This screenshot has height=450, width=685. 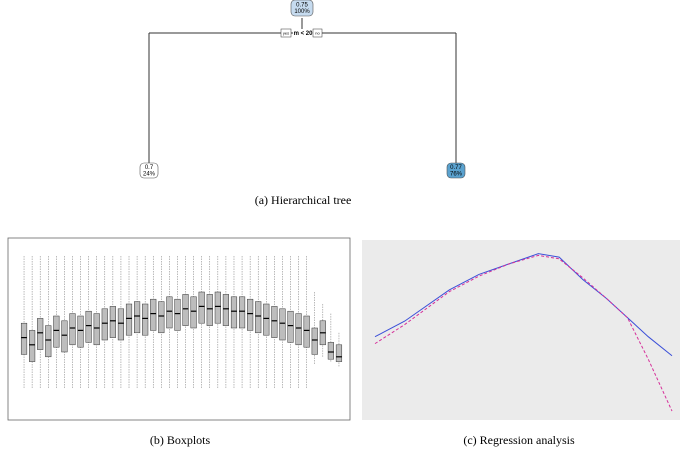 I want to click on root-value: 0.75, so click(x=302, y=6).